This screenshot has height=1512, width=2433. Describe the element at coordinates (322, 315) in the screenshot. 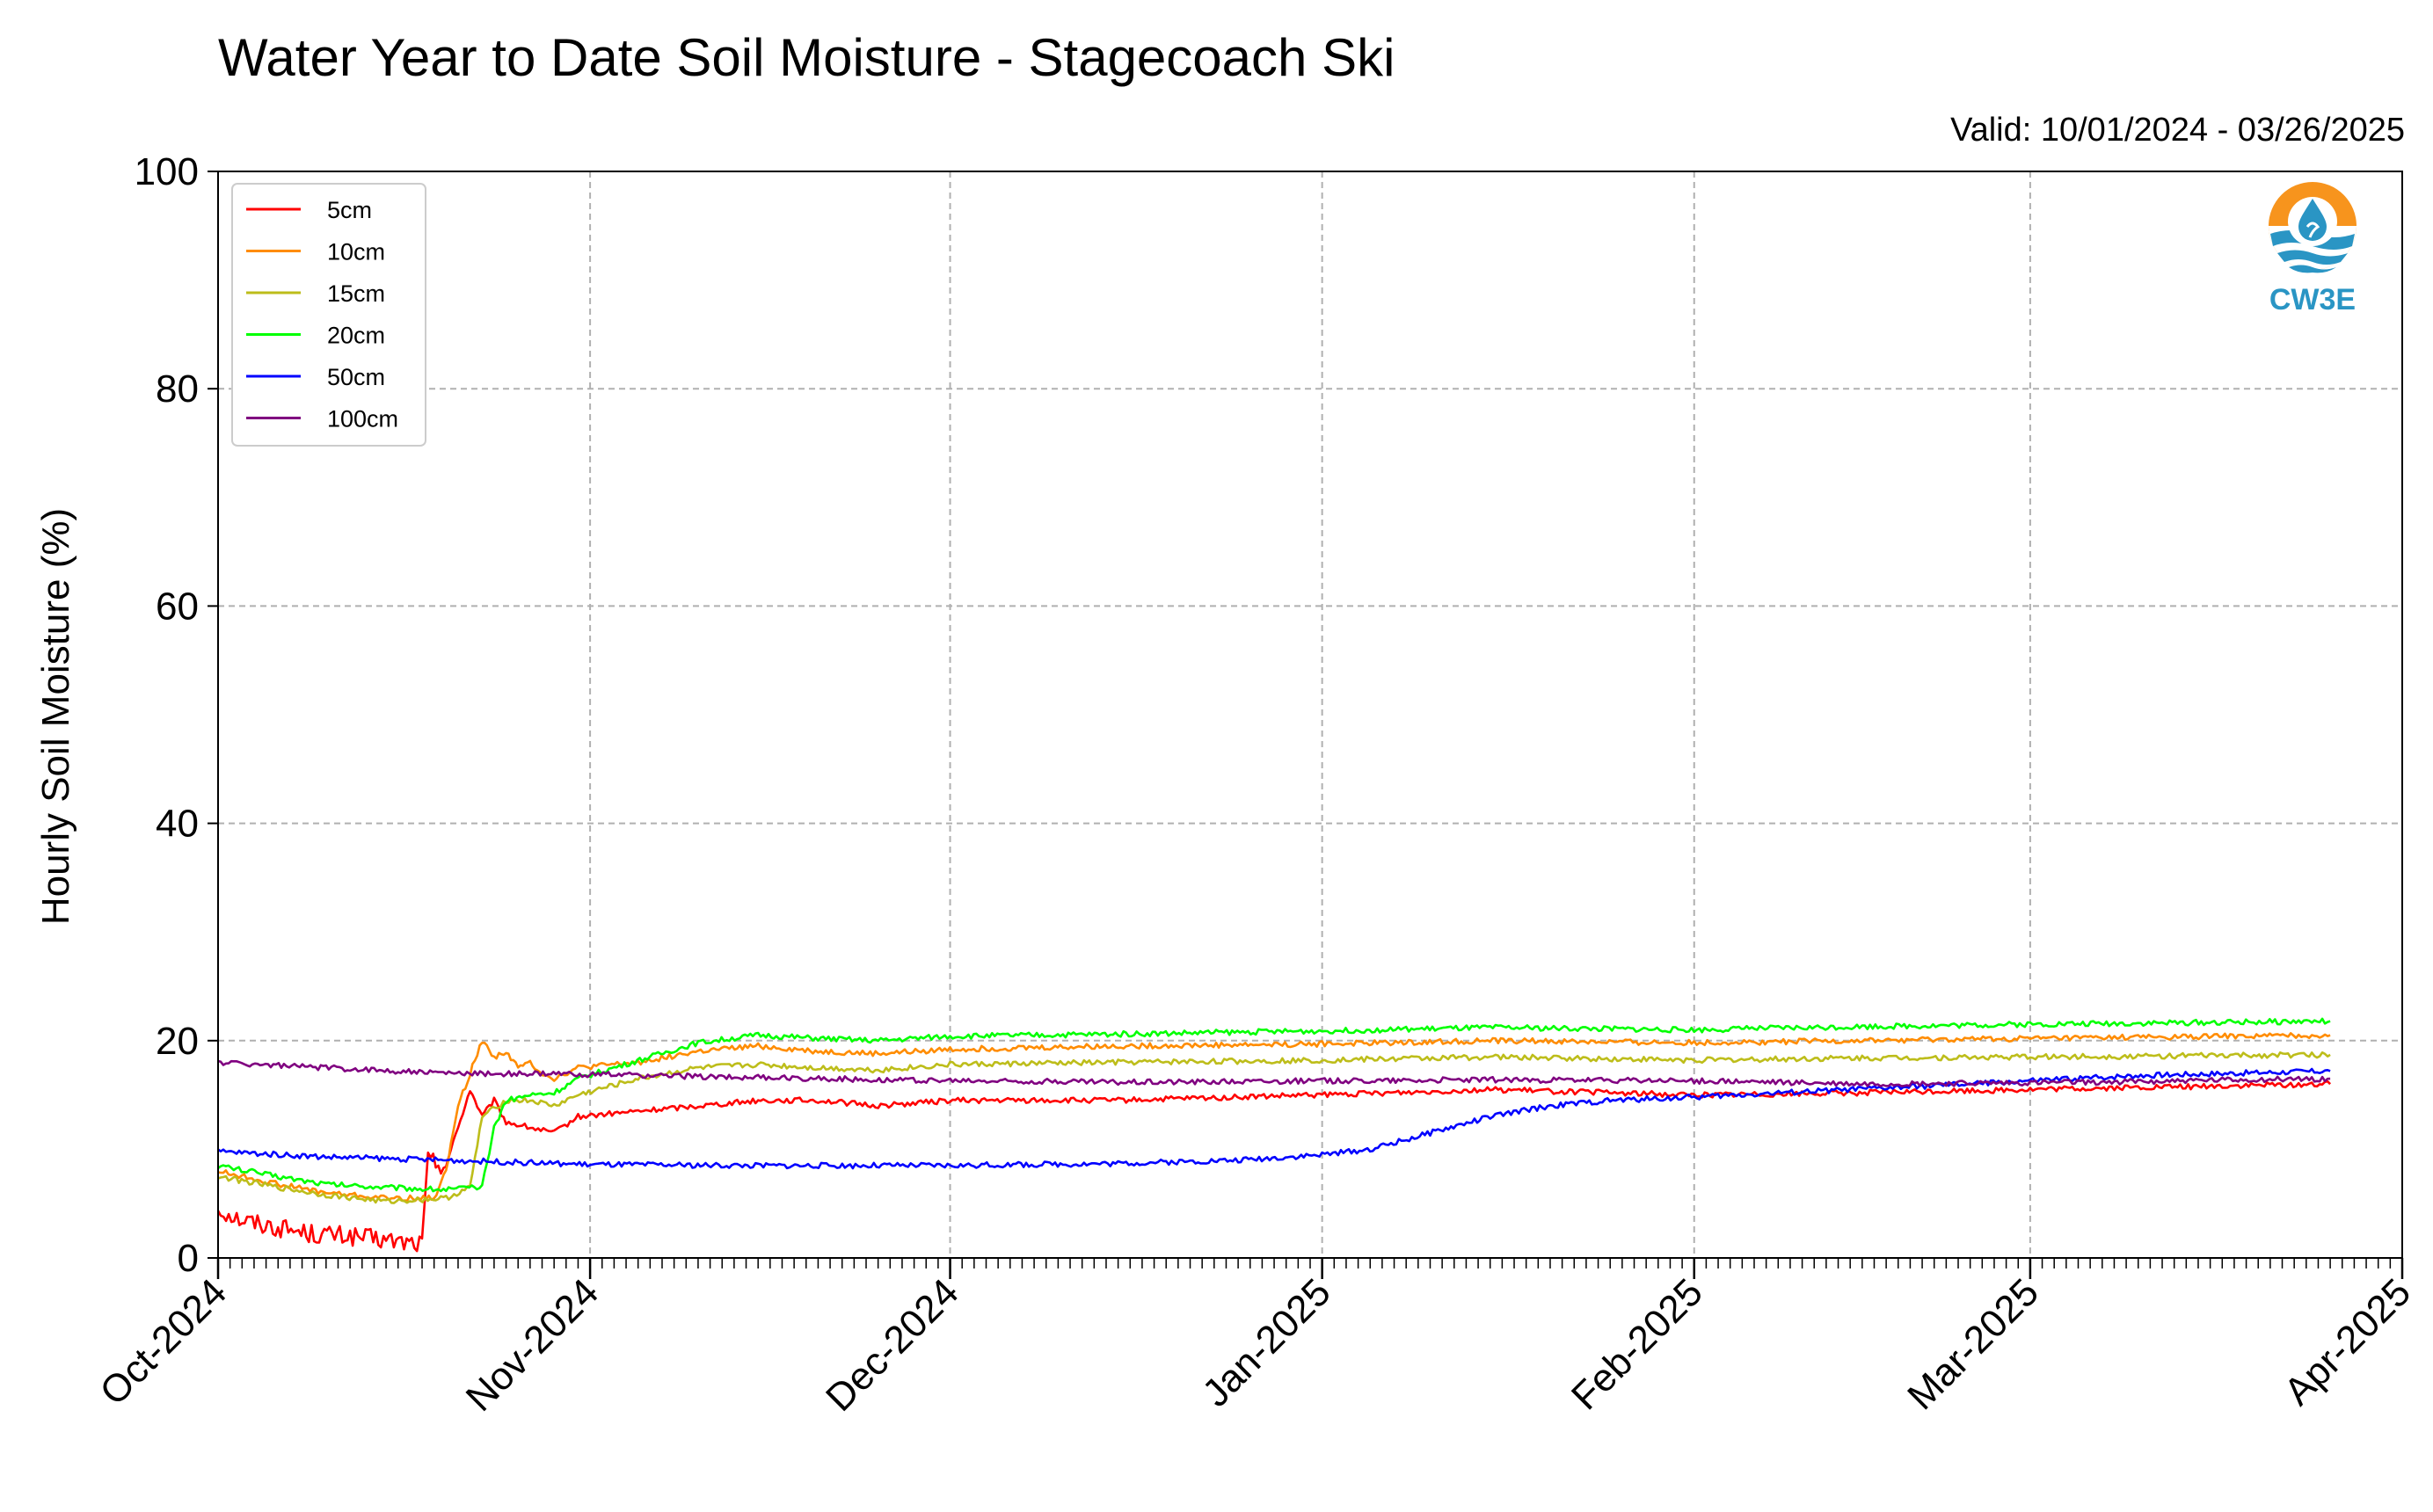

I see `legend-entries: 5cm 10cm 15cm 20cm 50cm 100cm` at that location.